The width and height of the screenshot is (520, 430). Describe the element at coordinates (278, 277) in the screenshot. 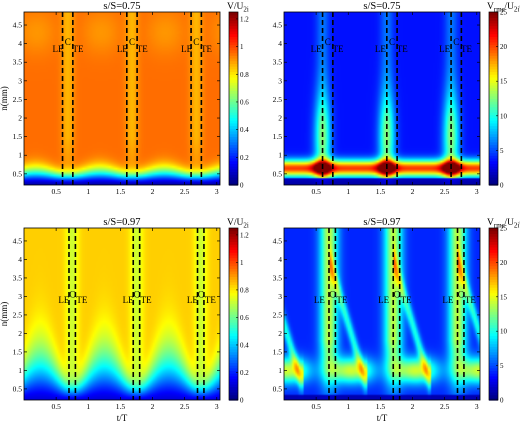

I see `y-tick-label: 3.5` at that location.